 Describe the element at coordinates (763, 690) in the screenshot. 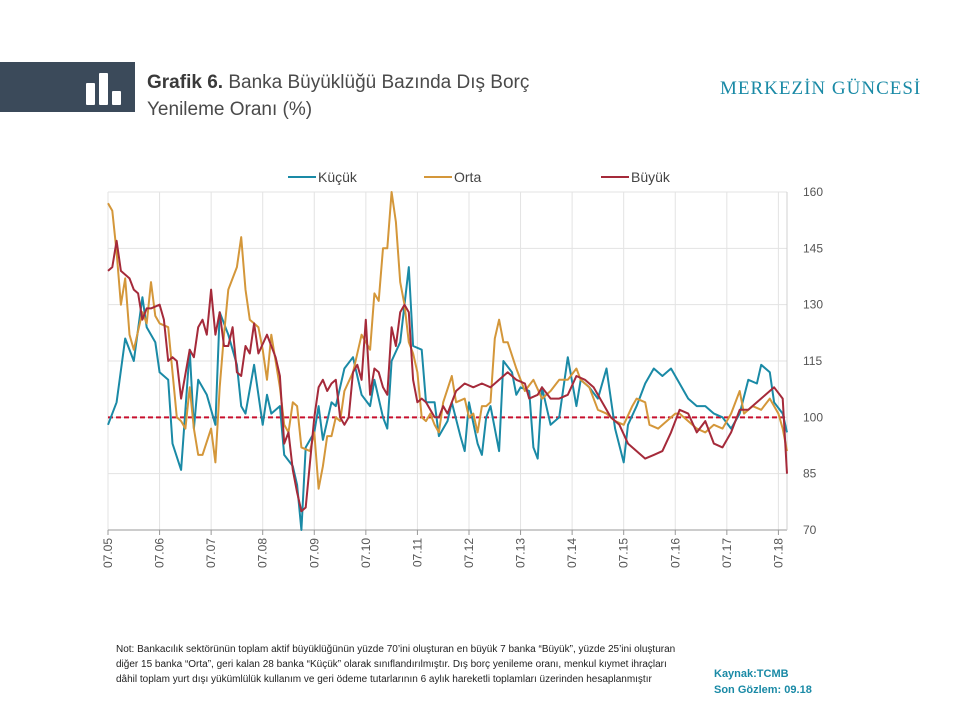

I see `last-observation: Son Gözlem: 09.18` at that location.